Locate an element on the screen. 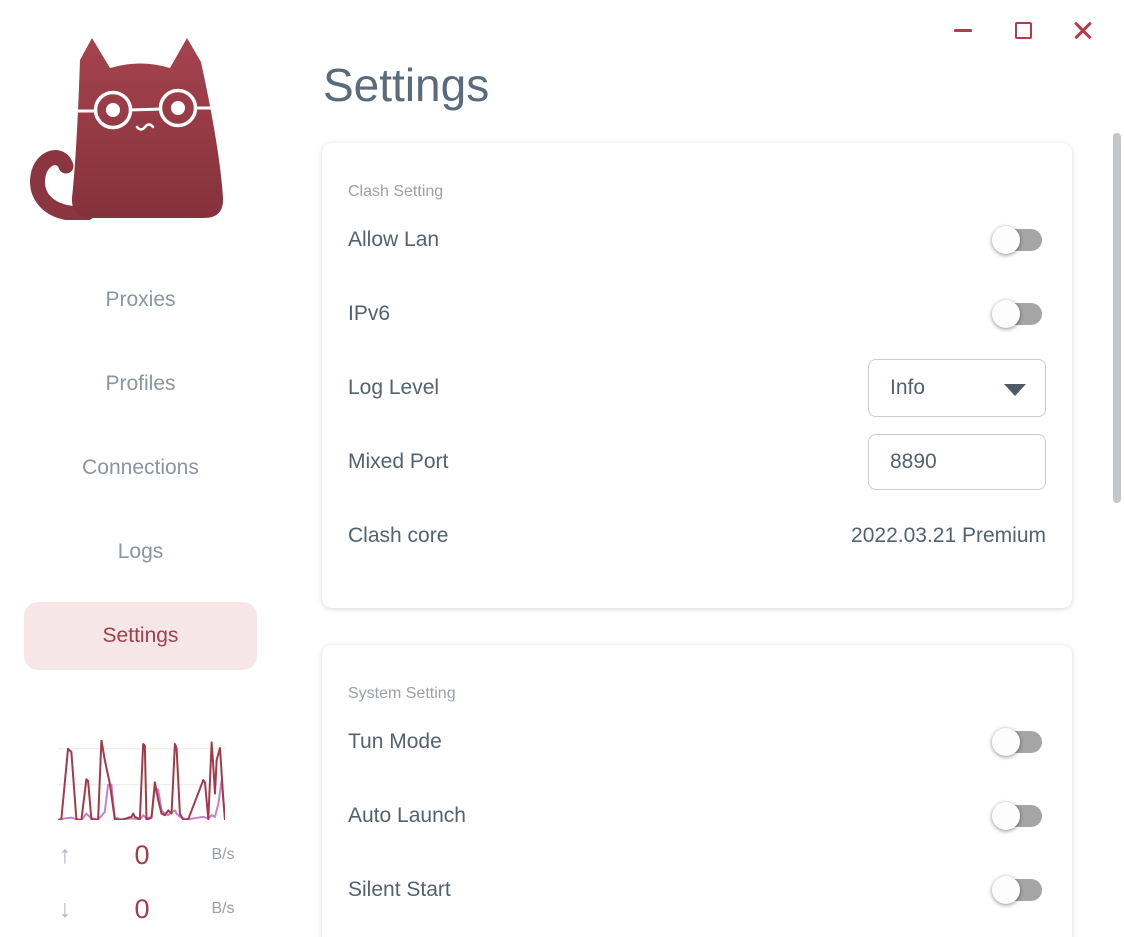 Image resolution: width=1124 pixels, height=937 pixels. minimize-icon is located at coordinates (963, 30).